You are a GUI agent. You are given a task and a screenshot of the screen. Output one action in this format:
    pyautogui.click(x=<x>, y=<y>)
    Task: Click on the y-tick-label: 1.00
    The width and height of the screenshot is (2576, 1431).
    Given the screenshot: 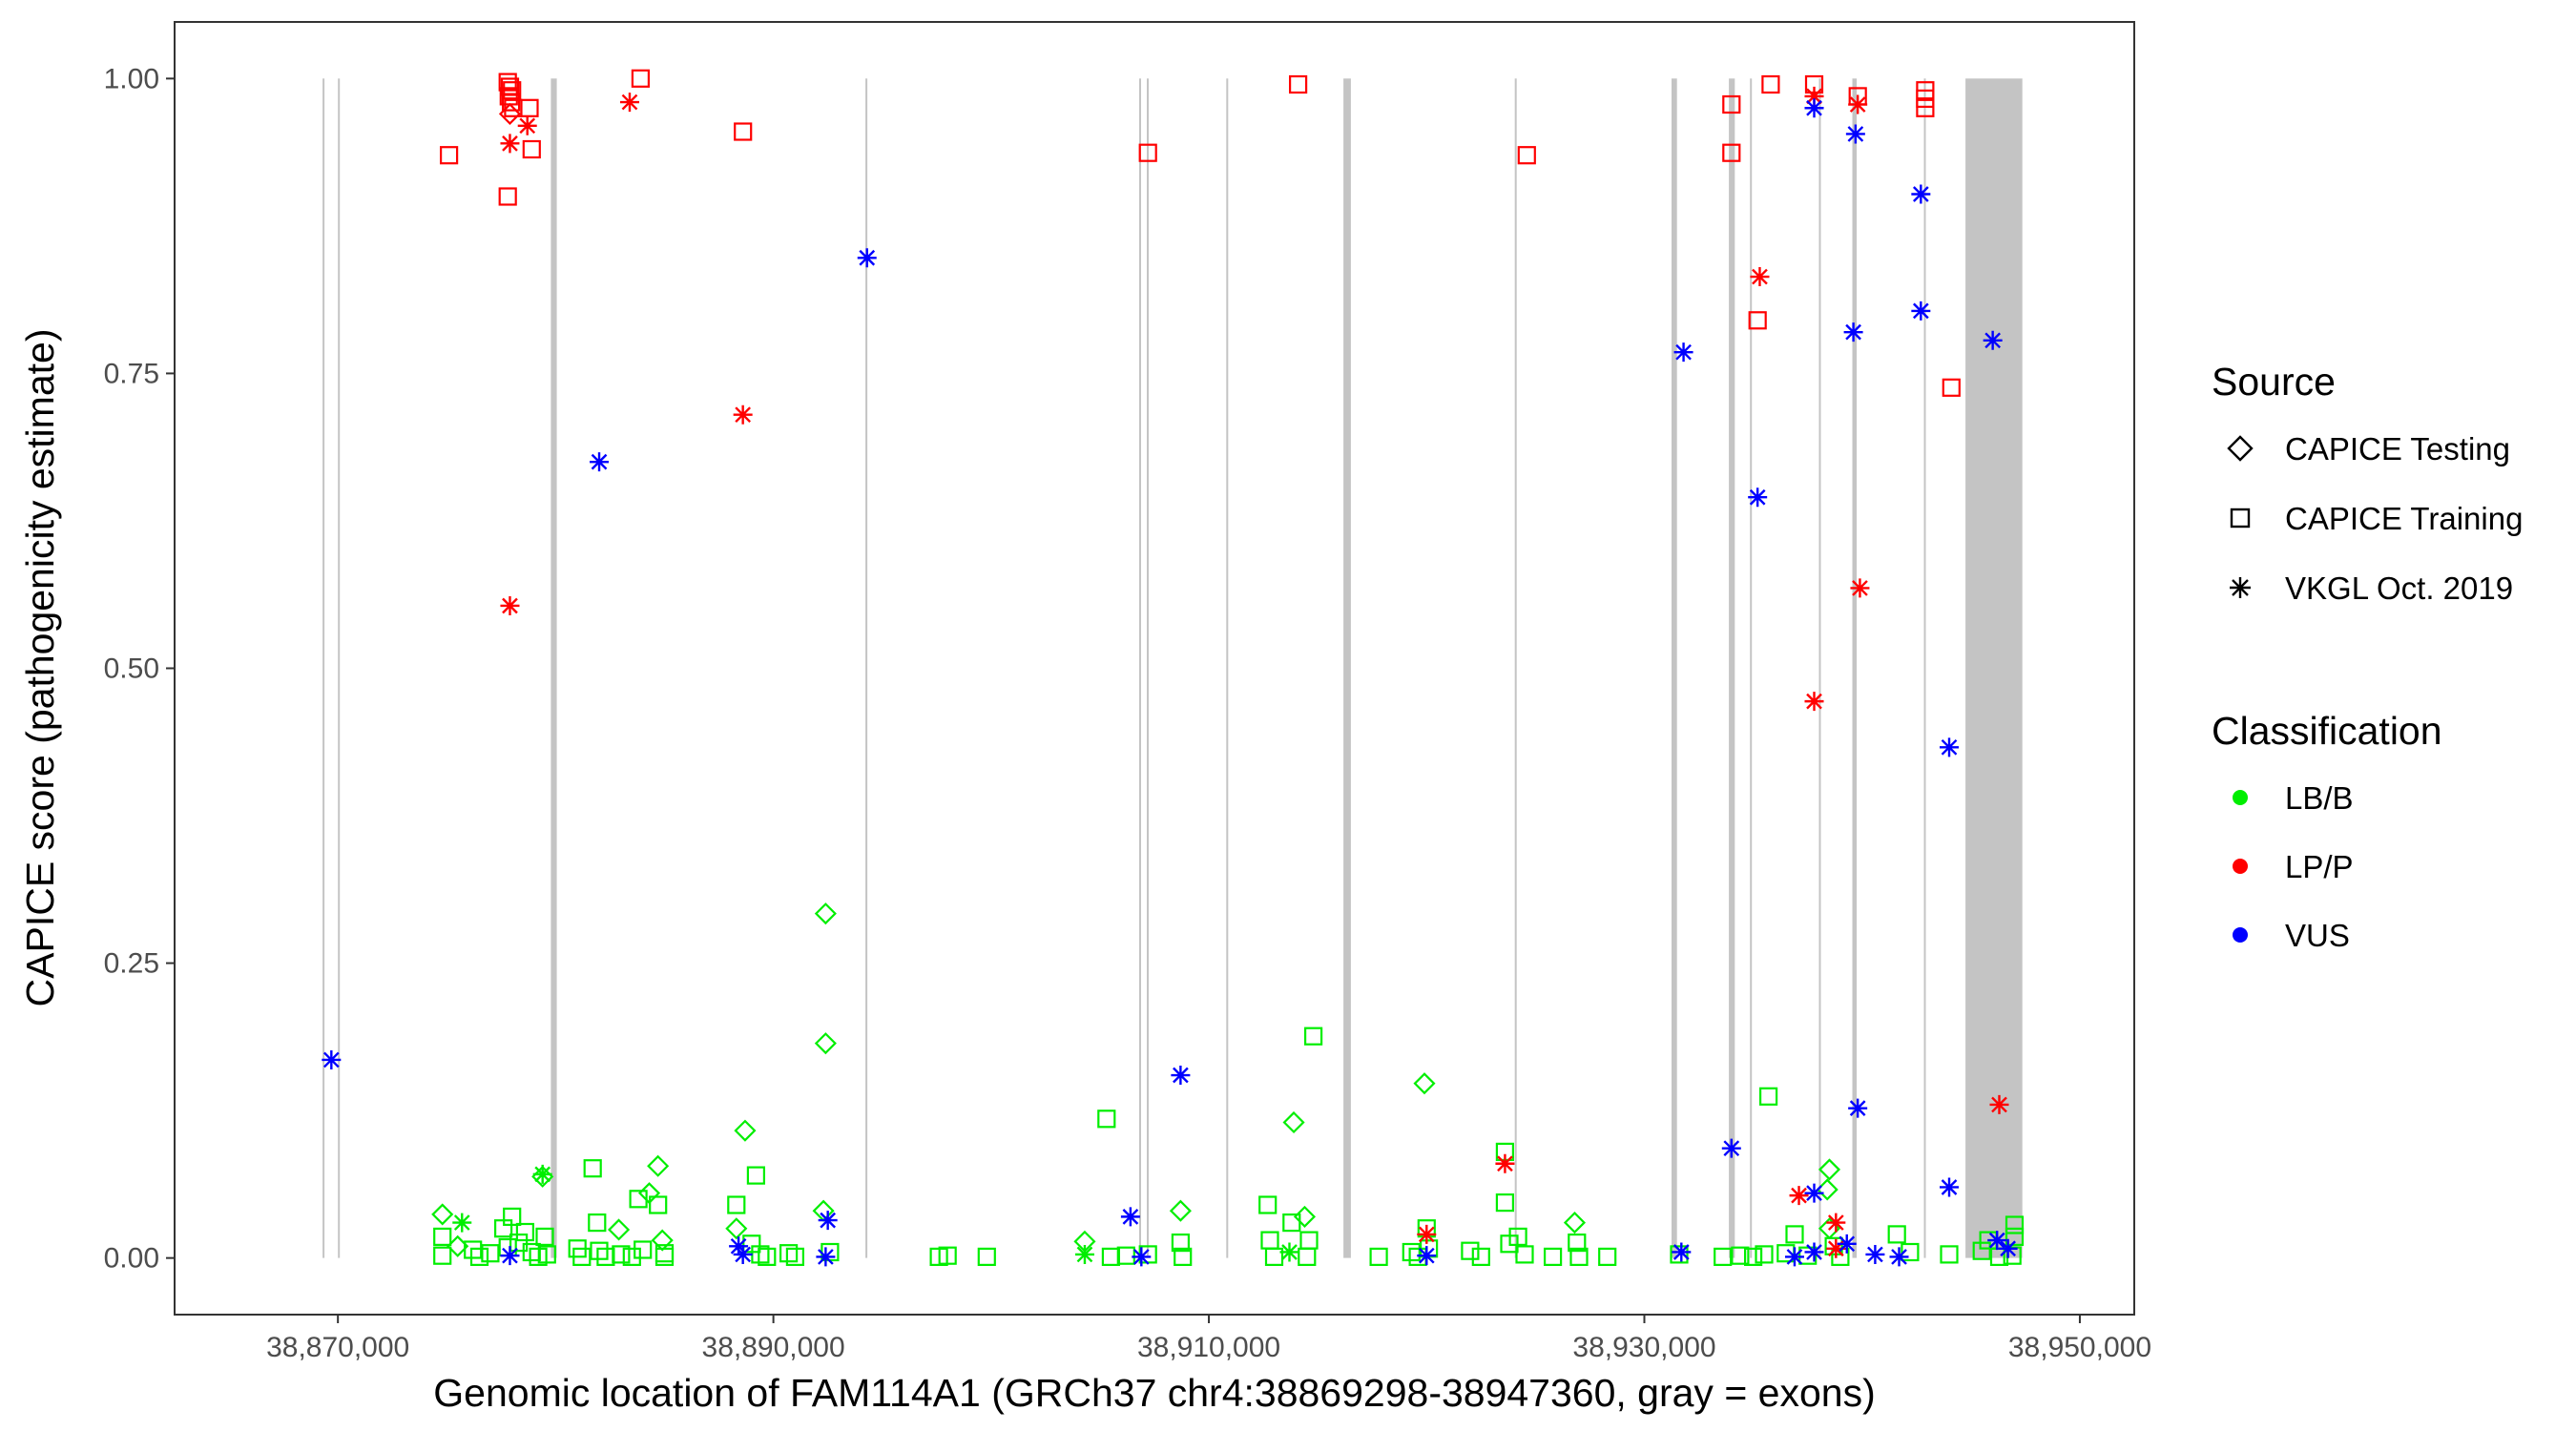 What is the action you would take?
    pyautogui.click(x=131, y=78)
    